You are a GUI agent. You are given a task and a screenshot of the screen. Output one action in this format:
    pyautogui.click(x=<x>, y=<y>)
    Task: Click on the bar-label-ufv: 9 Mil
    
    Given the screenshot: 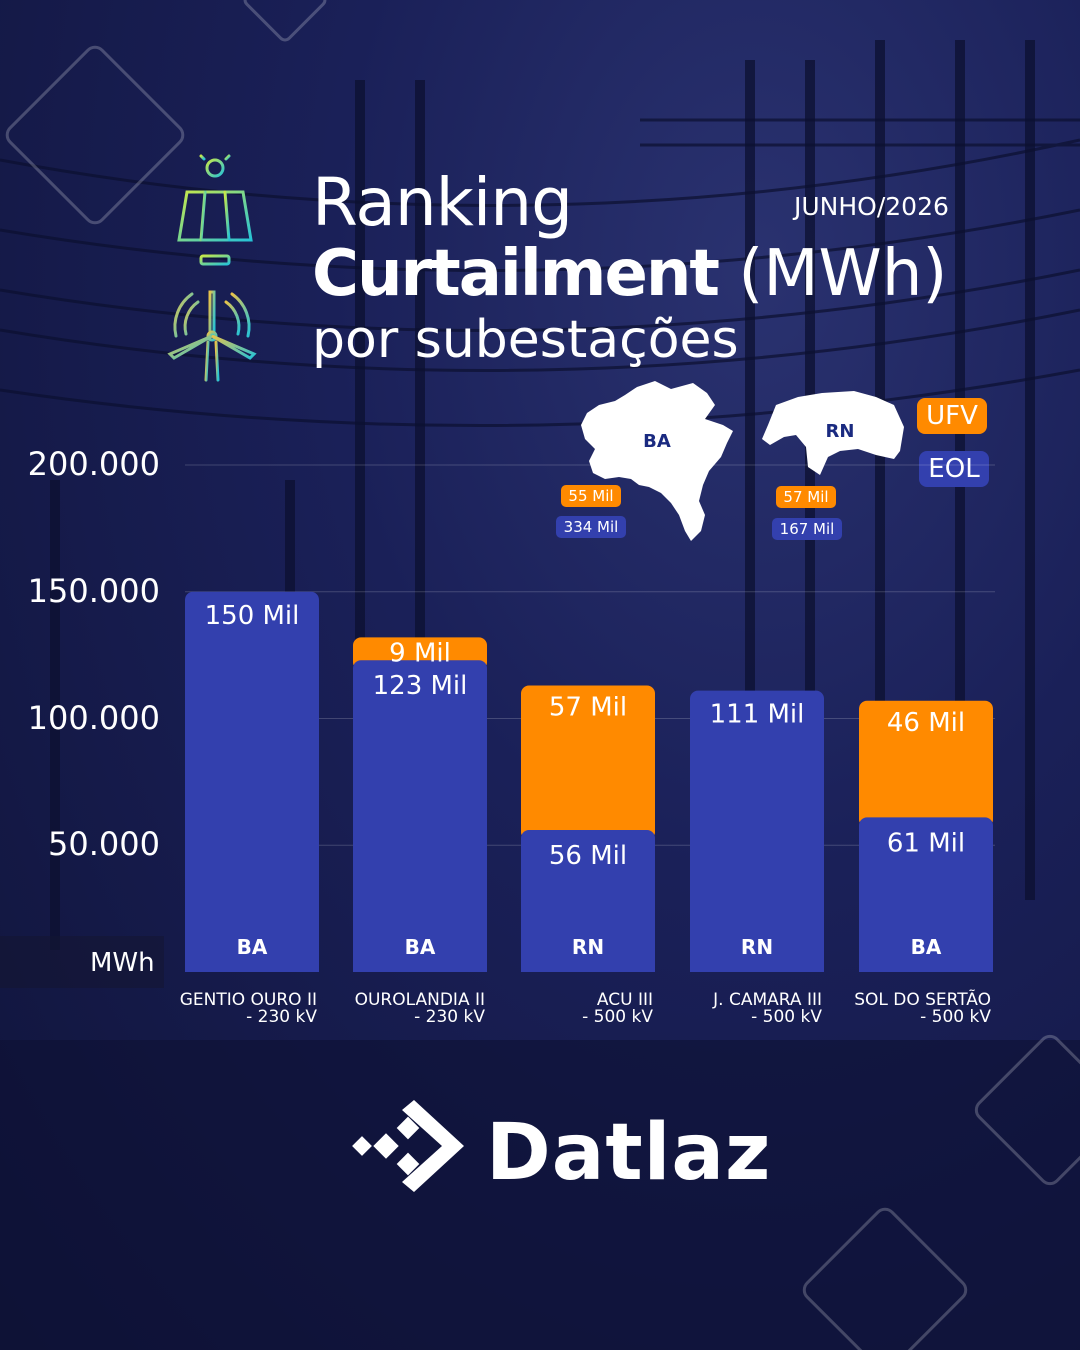 What is the action you would take?
    pyautogui.click(x=420, y=653)
    